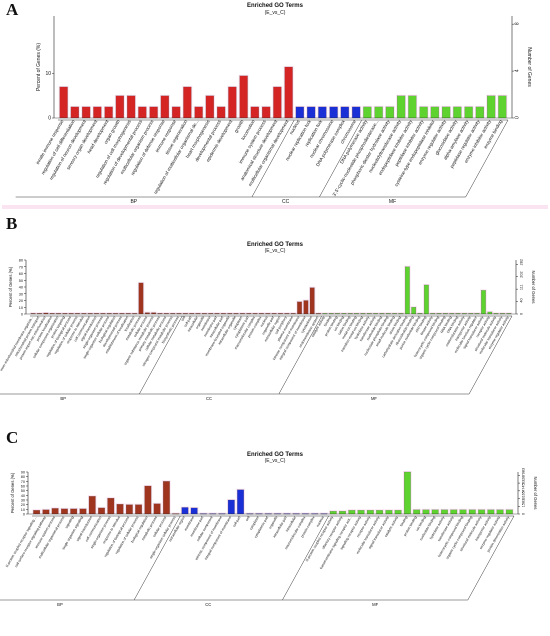 The height and width of the screenshot is (636, 550). Describe the element at coordinates (48, 74) in the screenshot. I see `y-tick-label: 10` at that location.